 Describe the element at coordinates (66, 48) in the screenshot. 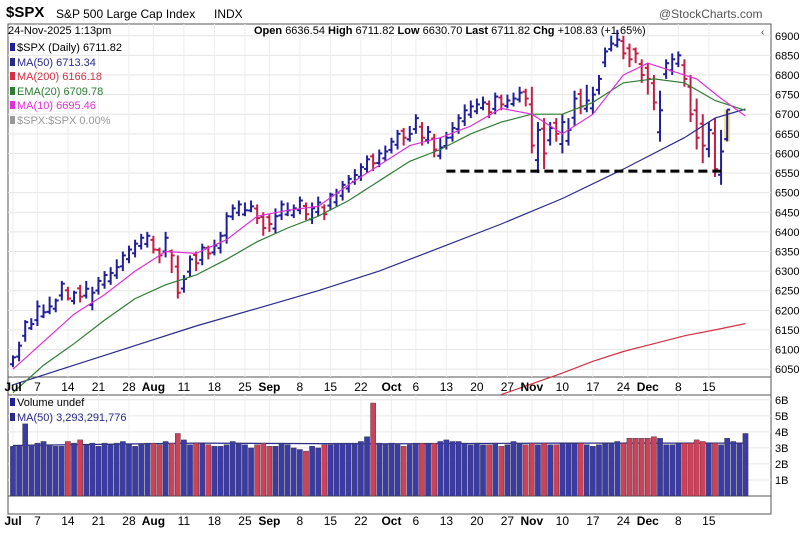

I see `legend-price: $SPX (Daily) 6711.82` at that location.